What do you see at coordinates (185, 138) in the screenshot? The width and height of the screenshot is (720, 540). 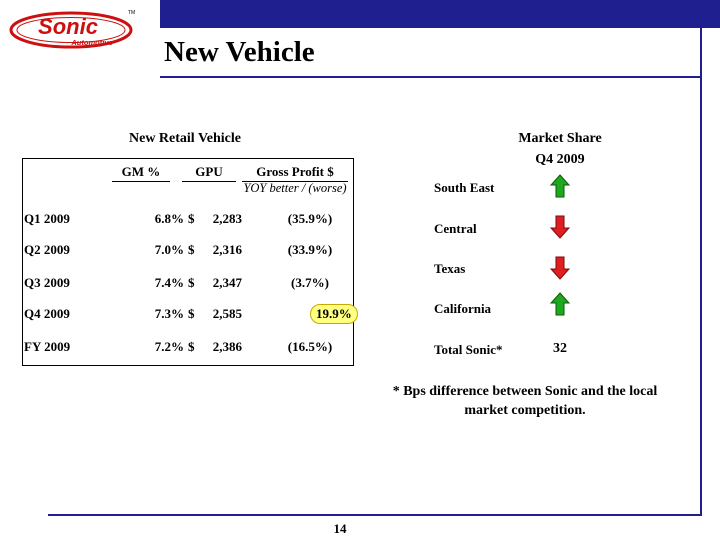 I see `retail-heading: New Retail Vehicle` at bounding box center [185, 138].